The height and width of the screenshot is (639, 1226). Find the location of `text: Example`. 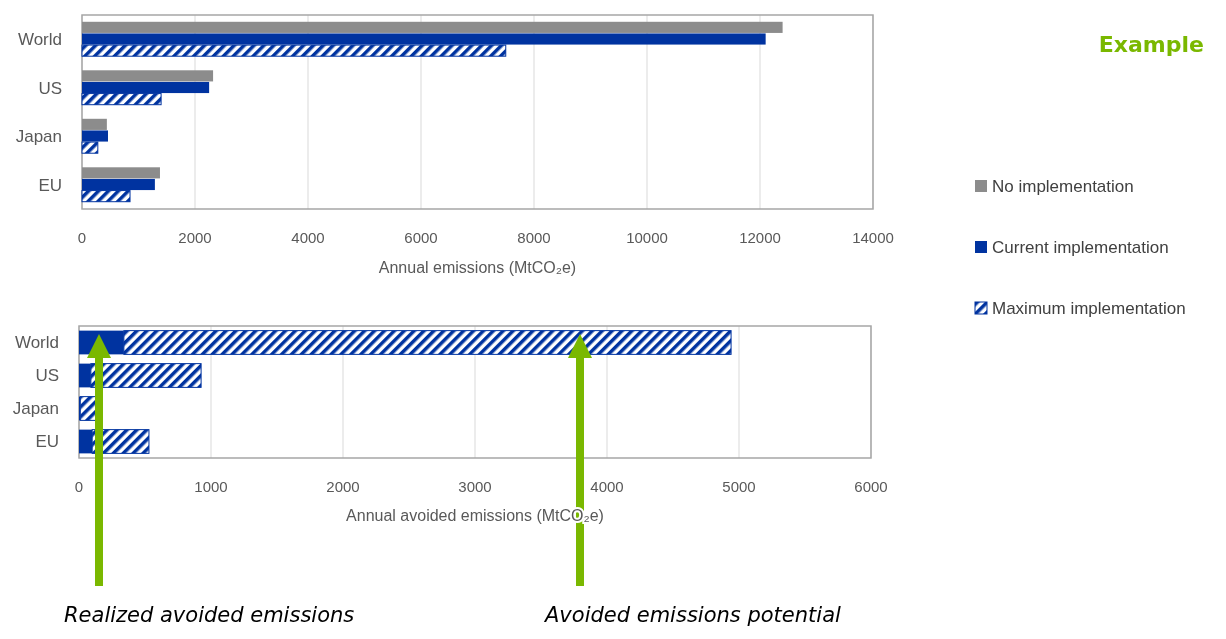

text: Example is located at coordinates (1151, 44).